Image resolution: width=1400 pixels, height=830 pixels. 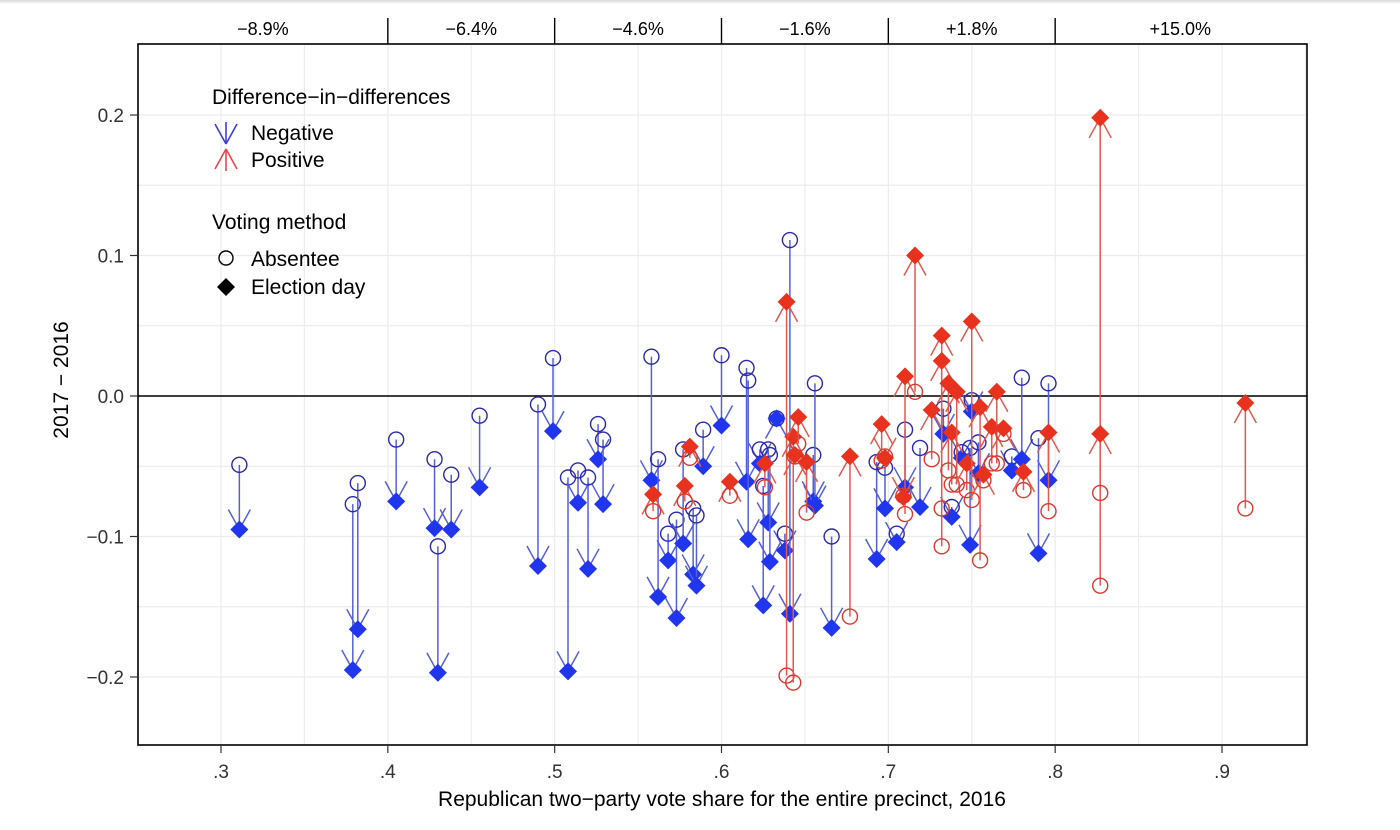 What do you see at coordinates (972, 29) in the screenshot?
I see `bin-label: +1.8%` at bounding box center [972, 29].